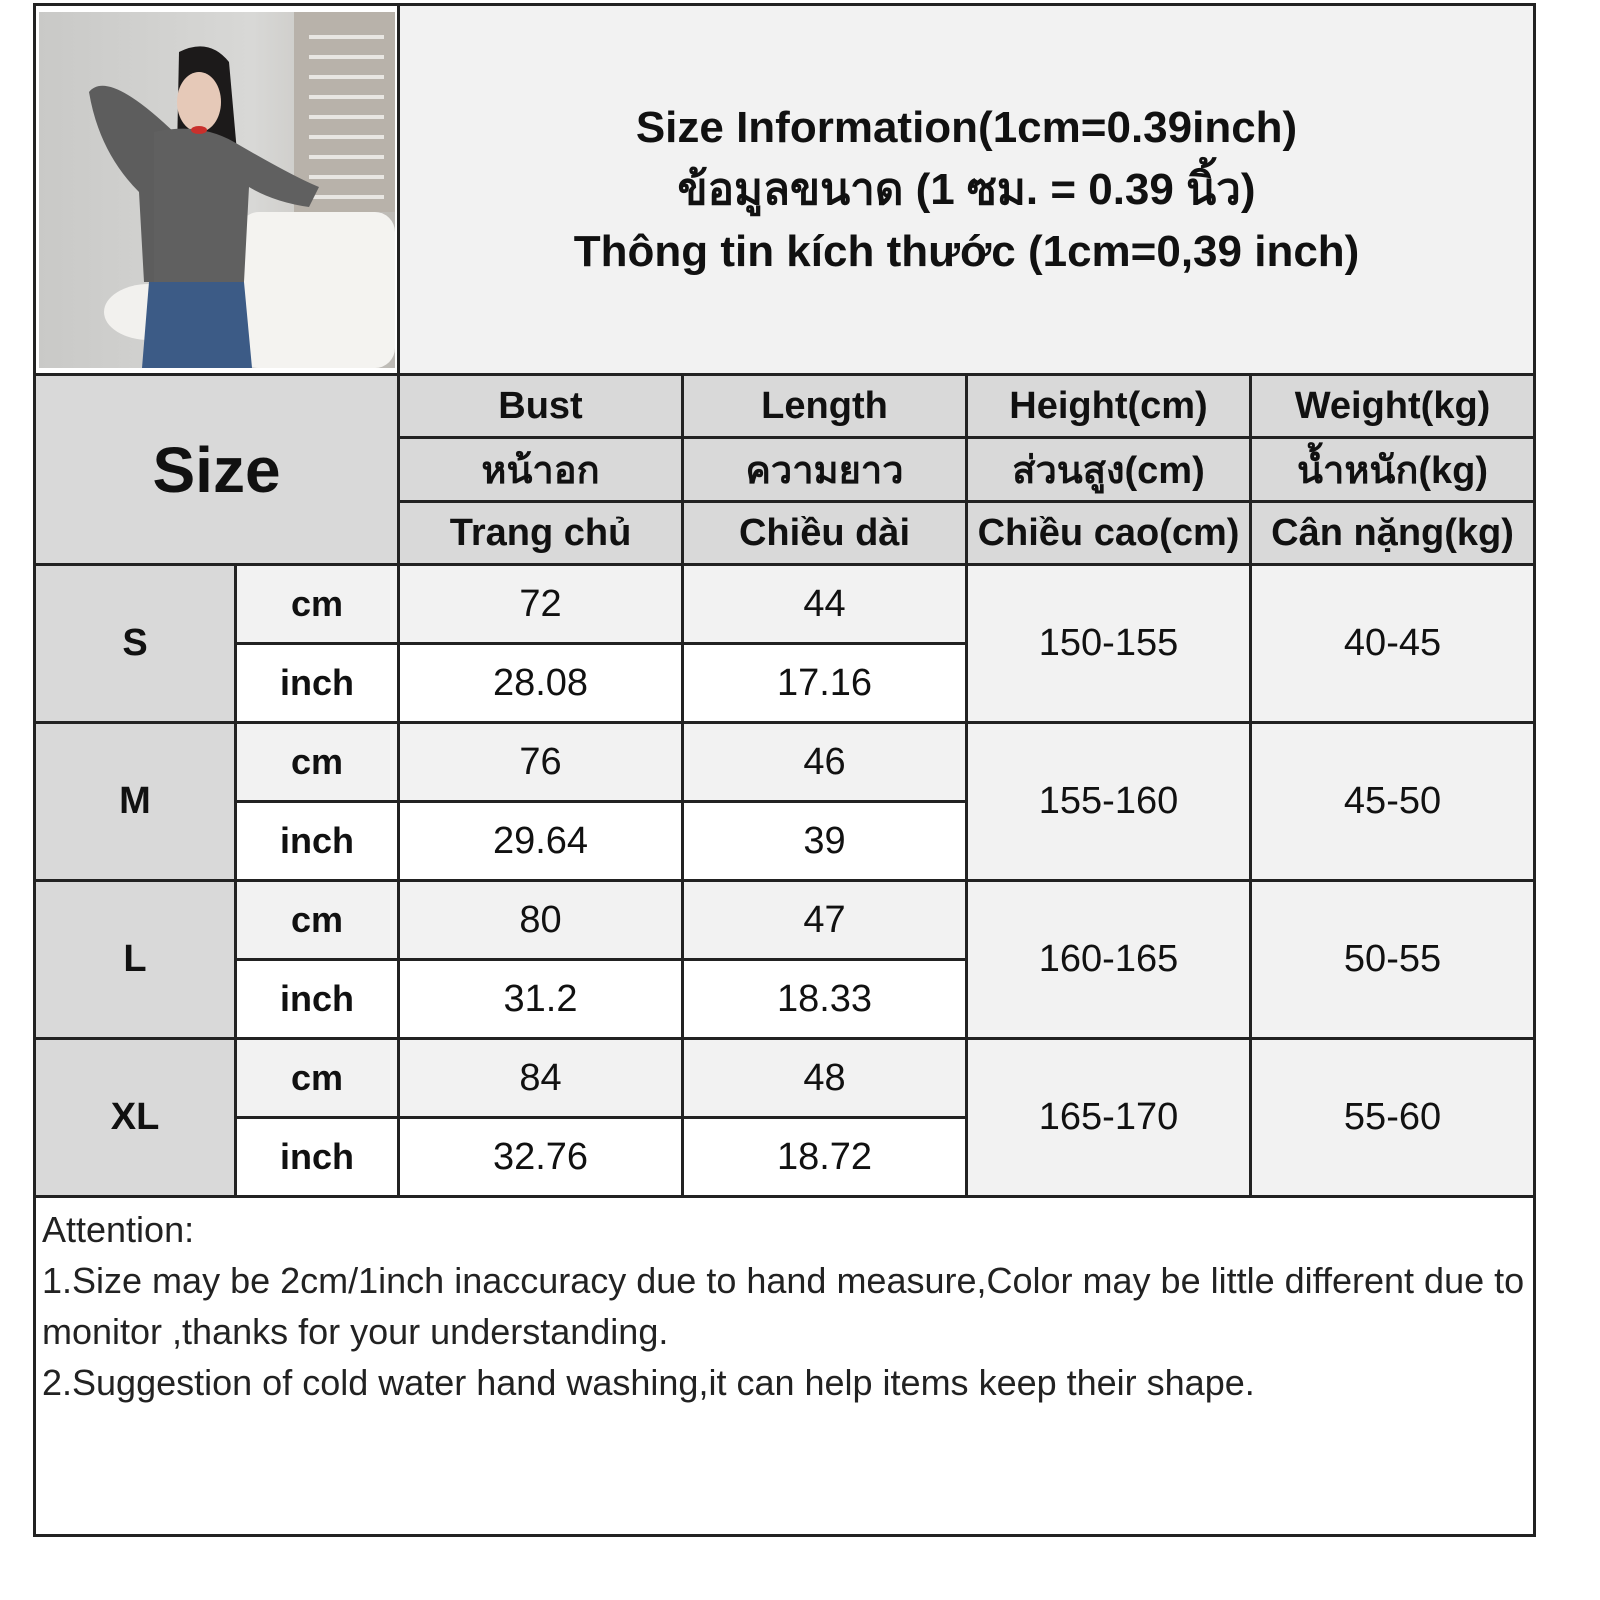 Image resolution: width=1600 pixels, height=1600 pixels. I want to click on size-row-inch: inch 28.08 17.16, so click(785, 683).